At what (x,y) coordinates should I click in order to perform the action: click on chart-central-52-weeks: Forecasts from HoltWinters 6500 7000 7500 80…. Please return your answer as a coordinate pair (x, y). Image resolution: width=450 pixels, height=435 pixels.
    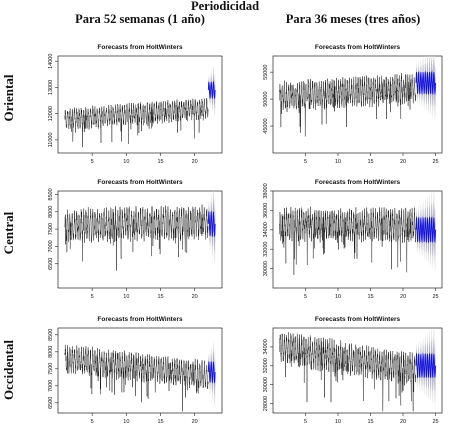
    Looking at the image, I should click on (135, 239).